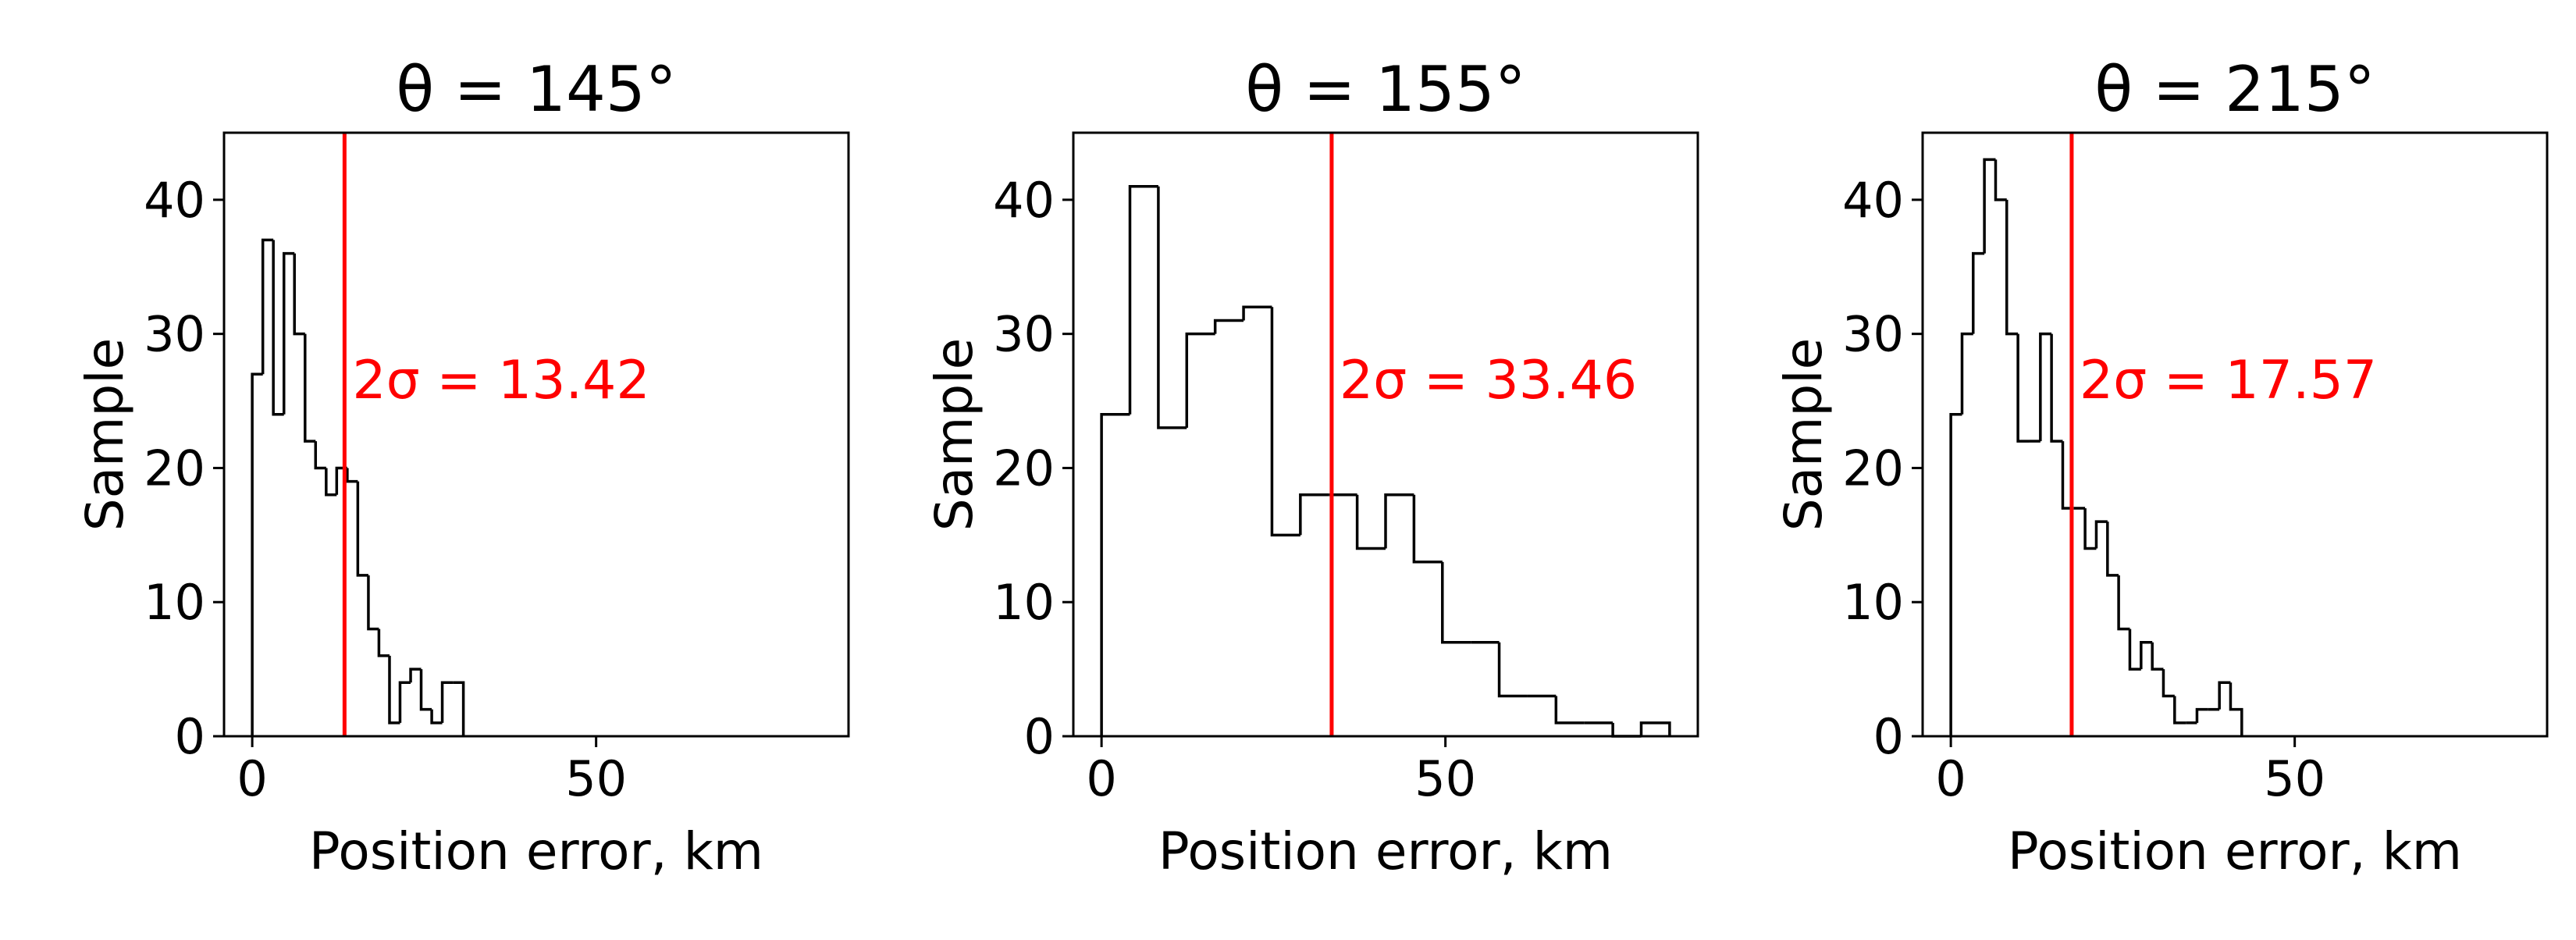 The image size is (2576, 940). Describe the element at coordinates (1488, 380) in the screenshot. I see `threshold-label: 2σ = 33.46` at that location.